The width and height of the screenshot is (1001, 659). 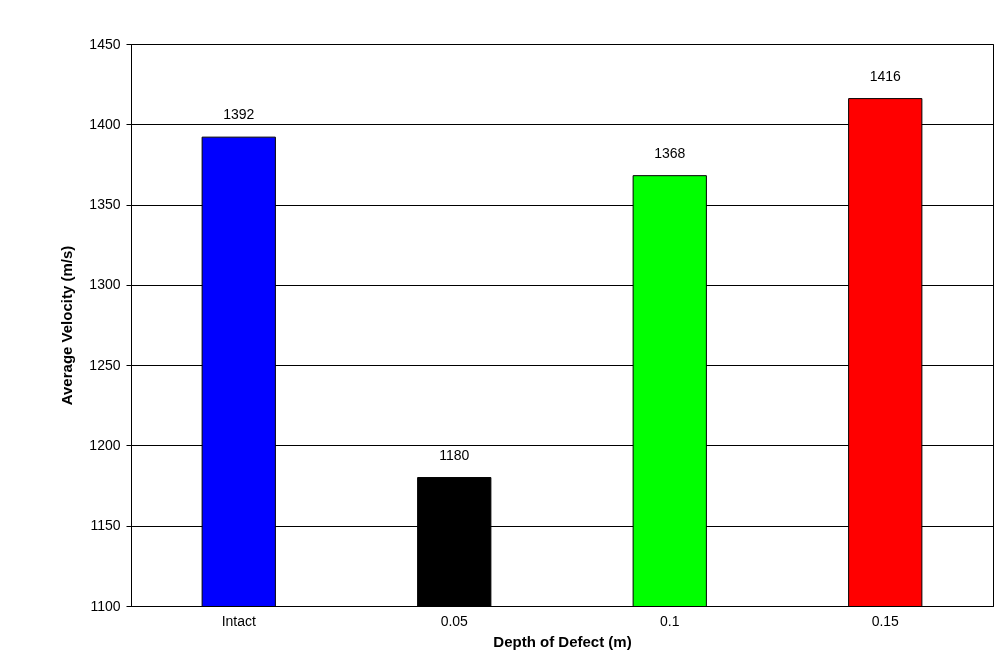 I want to click on y-tick-label: 1450, so click(x=105, y=43).